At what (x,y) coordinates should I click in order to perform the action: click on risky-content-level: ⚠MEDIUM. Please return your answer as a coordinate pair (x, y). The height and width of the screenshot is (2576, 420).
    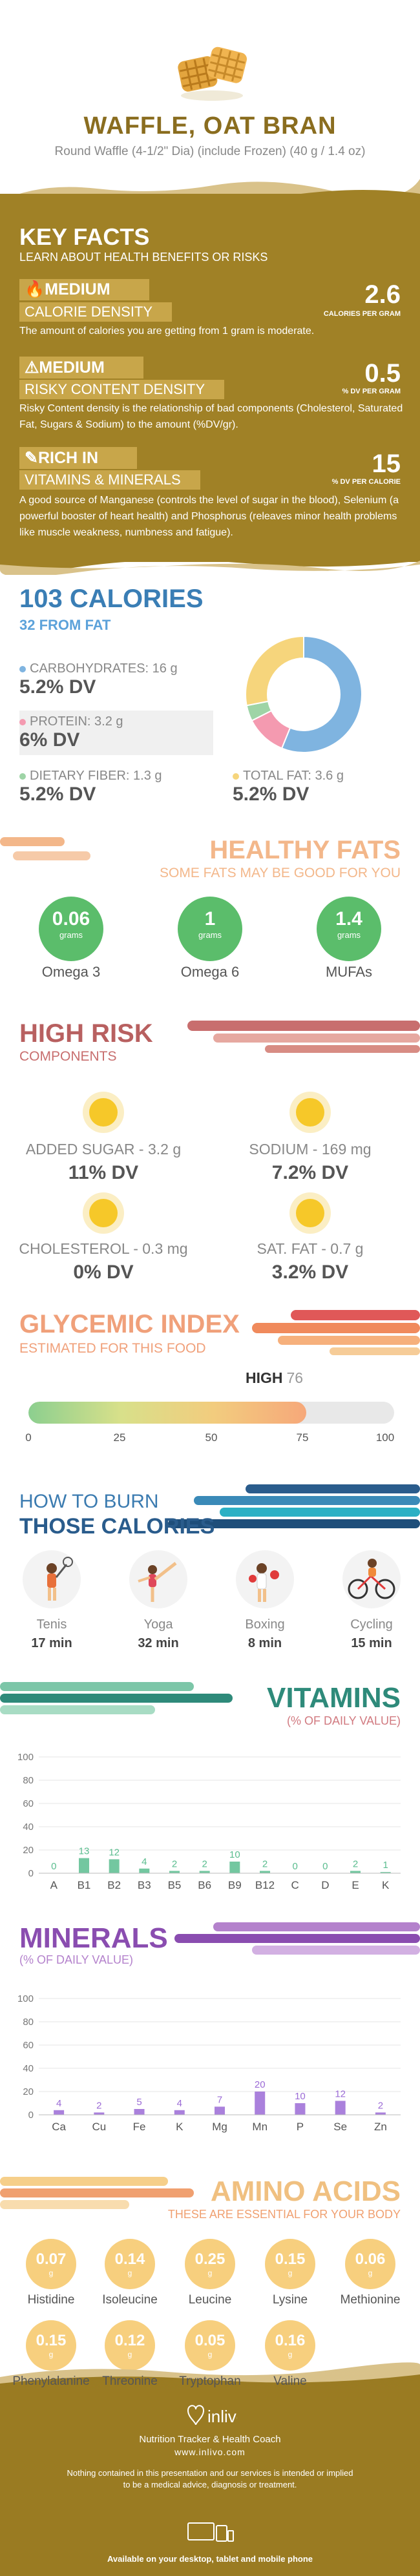
    Looking at the image, I should click on (81, 368).